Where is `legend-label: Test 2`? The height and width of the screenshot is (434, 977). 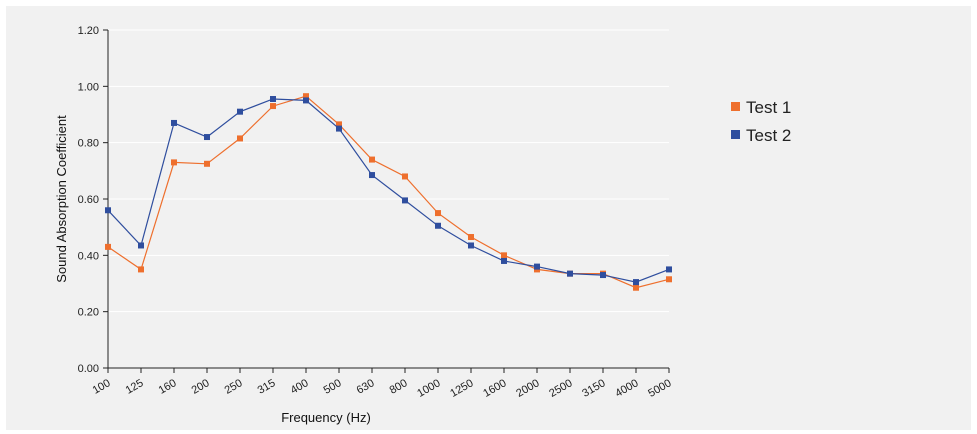 legend-label: Test 2 is located at coordinates (768, 135).